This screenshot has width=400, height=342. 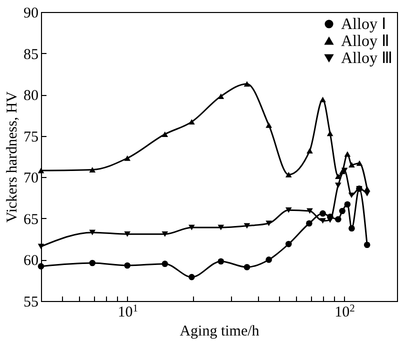 What do you see at coordinates (12, 157) in the screenshot?
I see `y-axis-title: Vickers hardness, HV` at bounding box center [12, 157].